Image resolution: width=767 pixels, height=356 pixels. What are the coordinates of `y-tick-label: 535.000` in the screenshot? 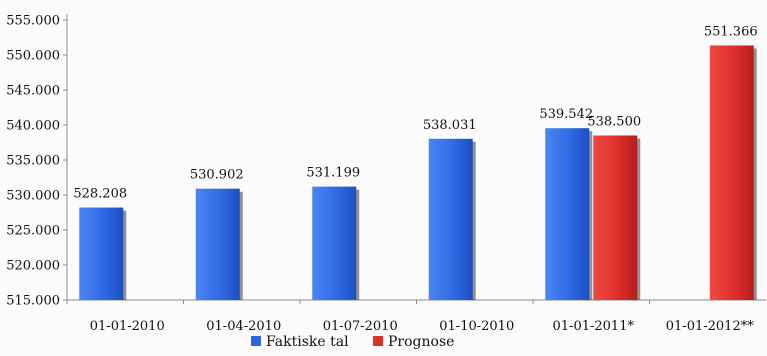 It's located at (33, 161).